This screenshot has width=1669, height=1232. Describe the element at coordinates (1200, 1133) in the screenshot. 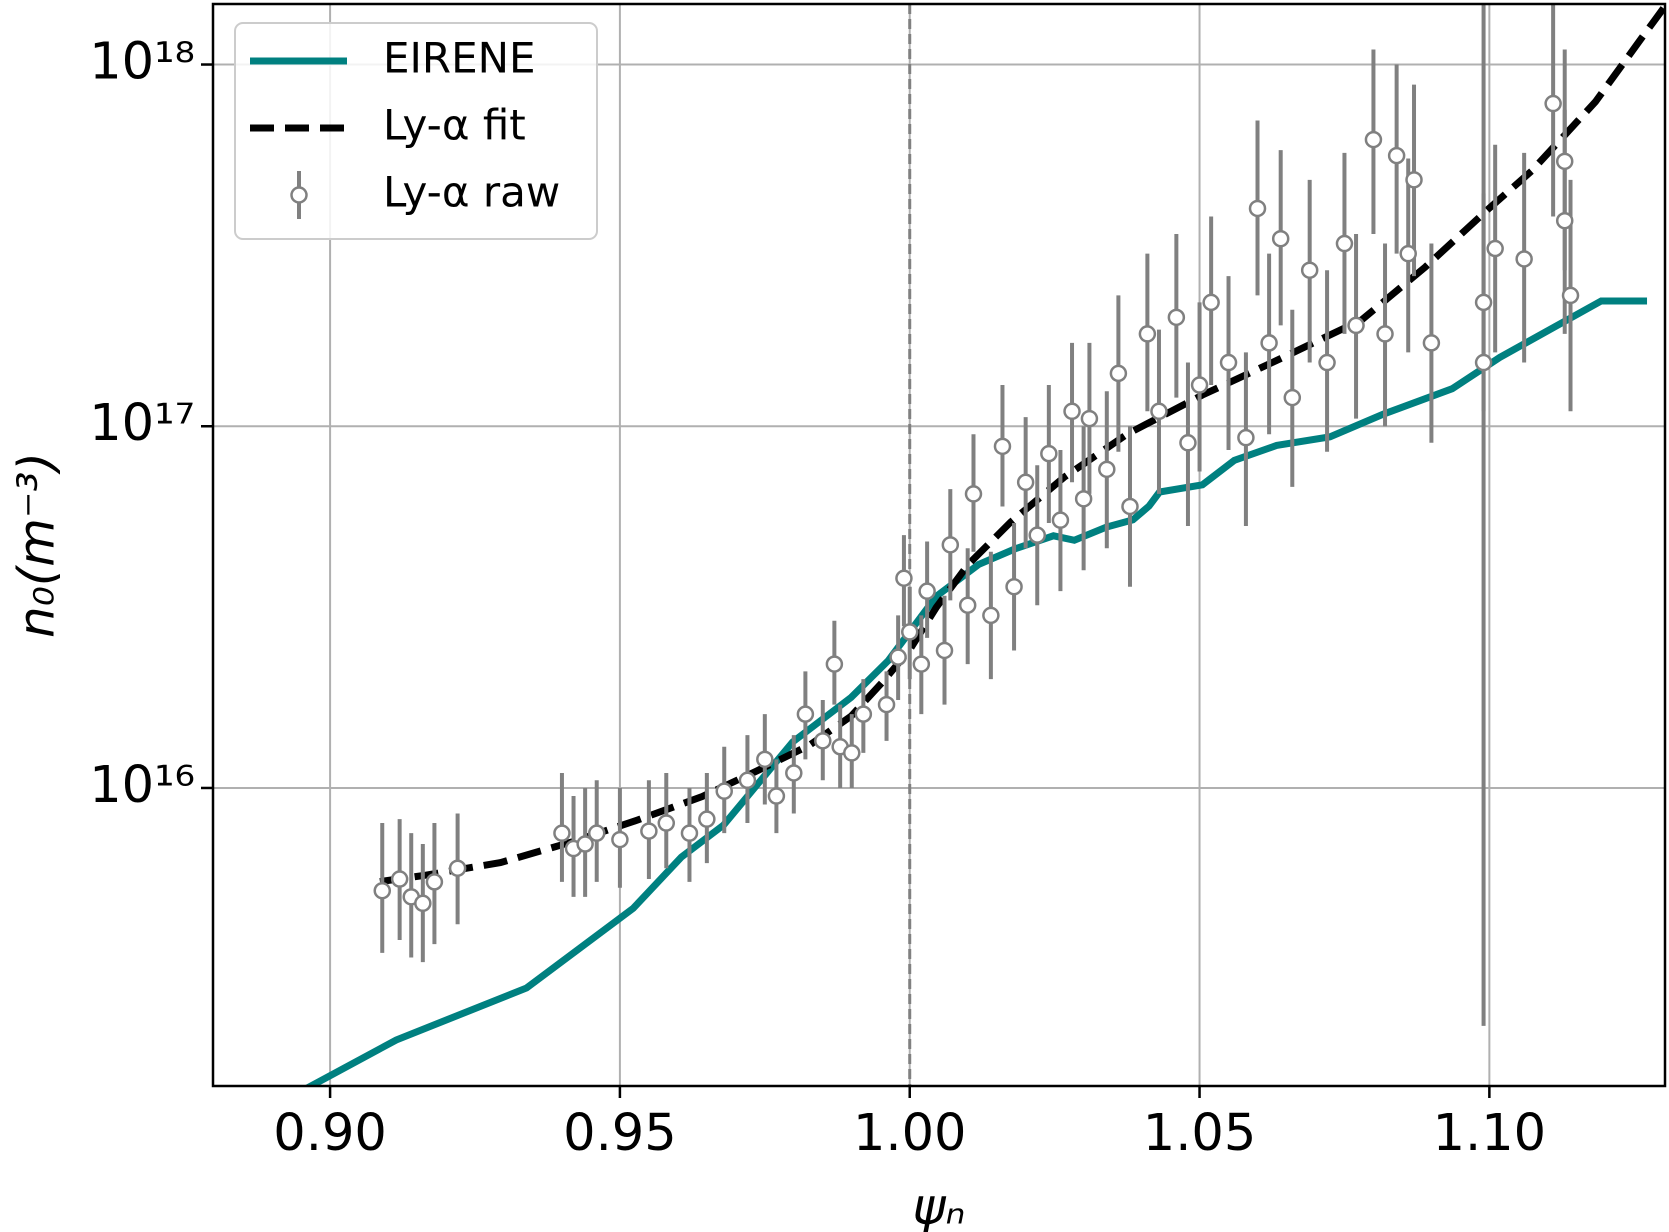

I see `x-tick-label: 1.05` at that location.